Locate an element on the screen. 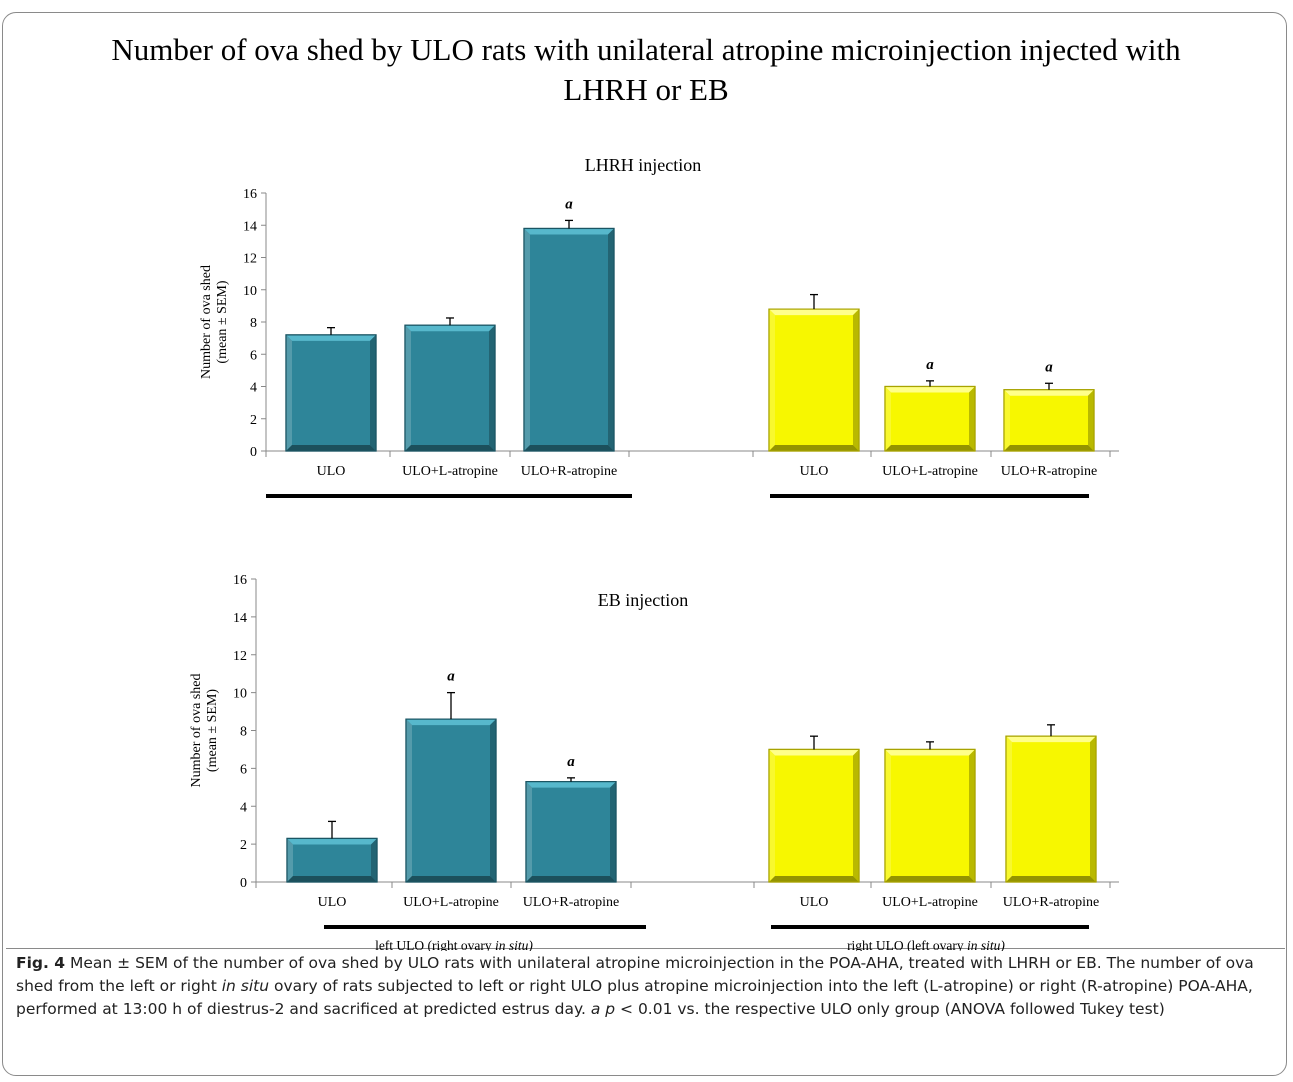 The image size is (1293, 1082). caption-fig-label: Fig. 4 is located at coordinates (41, 963).